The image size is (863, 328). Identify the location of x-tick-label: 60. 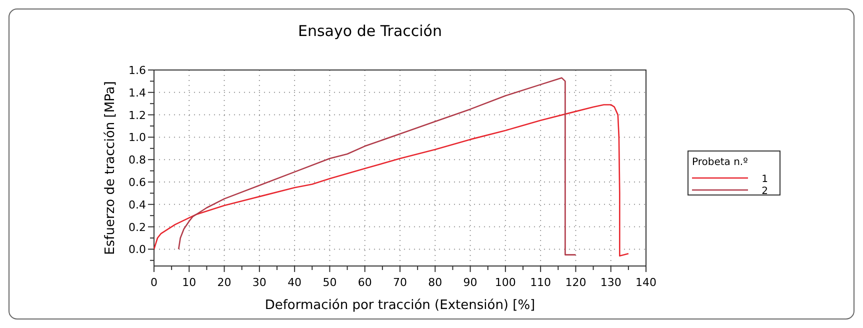
(365, 282).